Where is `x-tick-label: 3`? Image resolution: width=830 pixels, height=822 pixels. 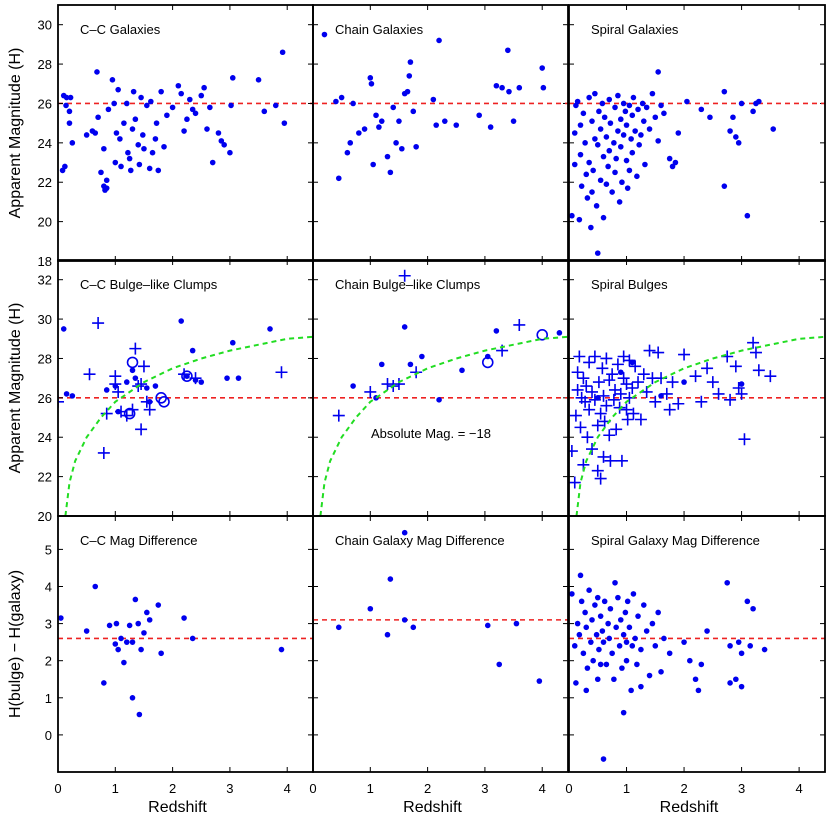
x-tick-label: 3 is located at coordinates (484, 788).